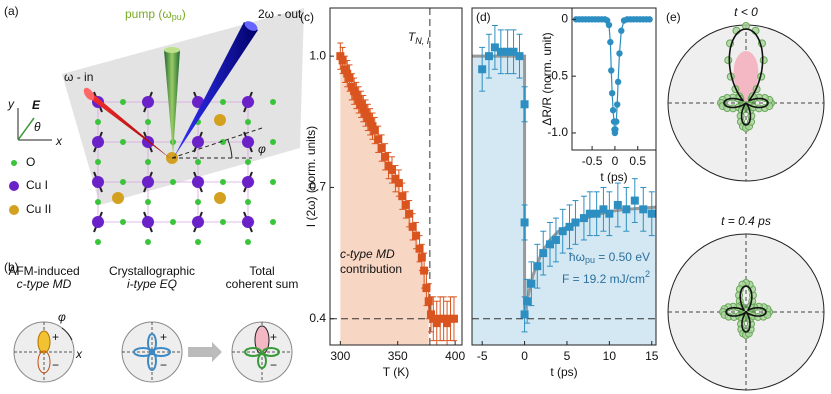 Image resolution: width=831 pixels, height=394 pixels. Describe the element at coordinates (36, 105) in the screenshot. I see `label: E` at that location.